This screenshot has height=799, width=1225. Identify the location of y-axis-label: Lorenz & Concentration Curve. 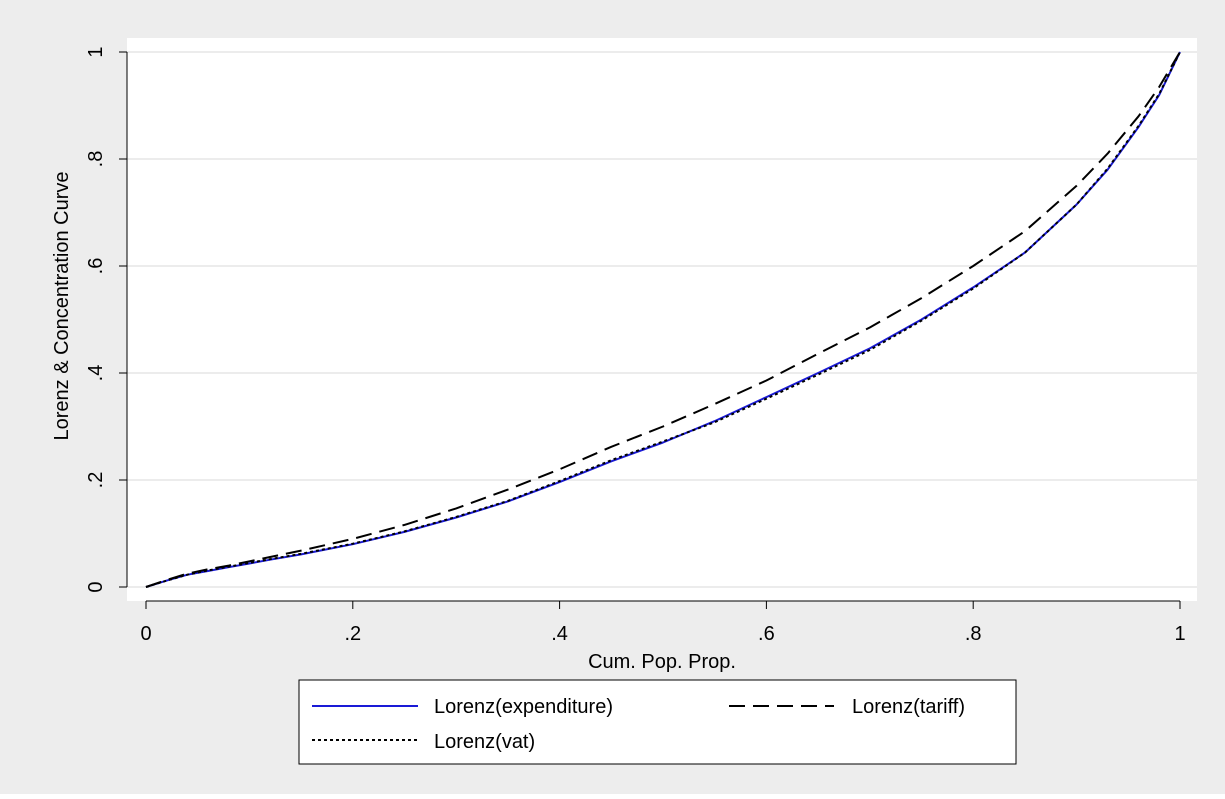
(62, 305).